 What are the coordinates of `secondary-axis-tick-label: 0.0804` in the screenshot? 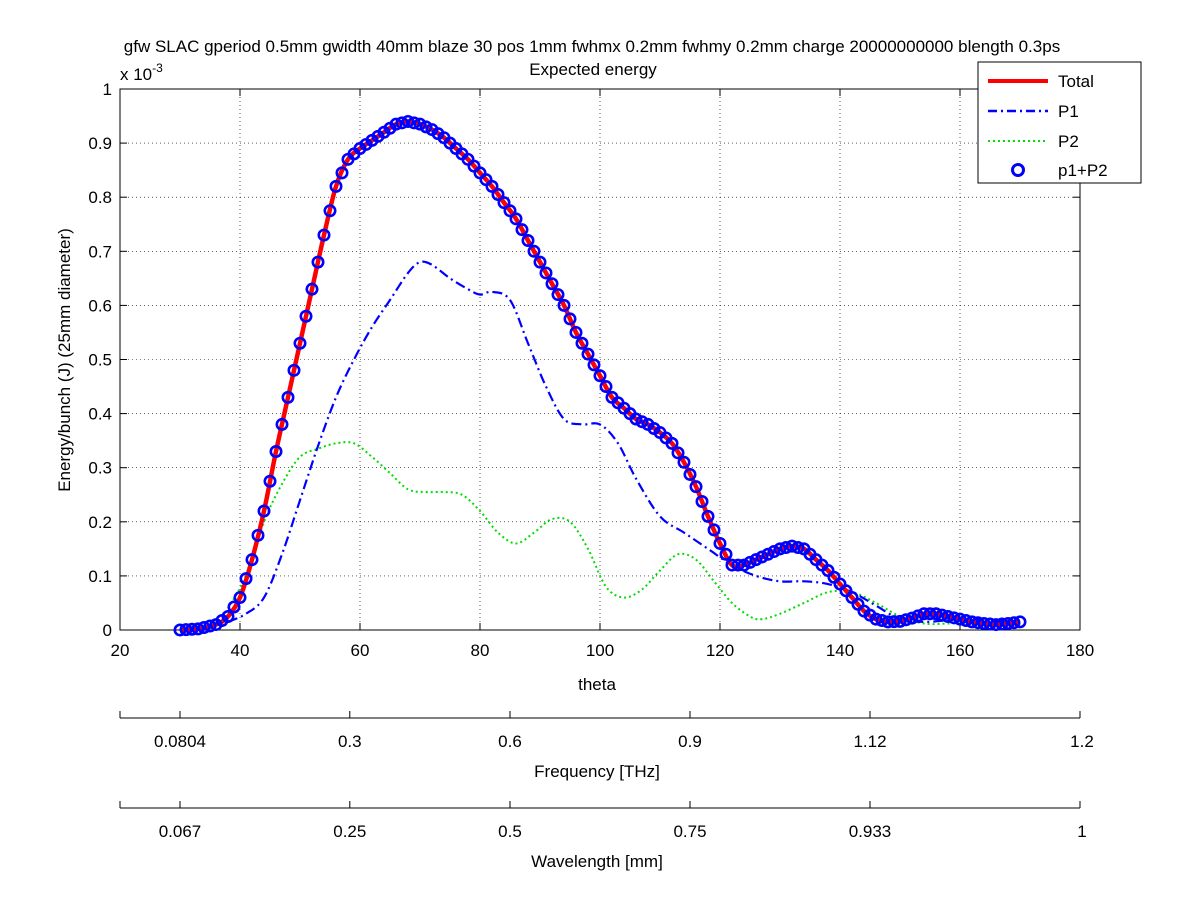 It's located at (180, 741).